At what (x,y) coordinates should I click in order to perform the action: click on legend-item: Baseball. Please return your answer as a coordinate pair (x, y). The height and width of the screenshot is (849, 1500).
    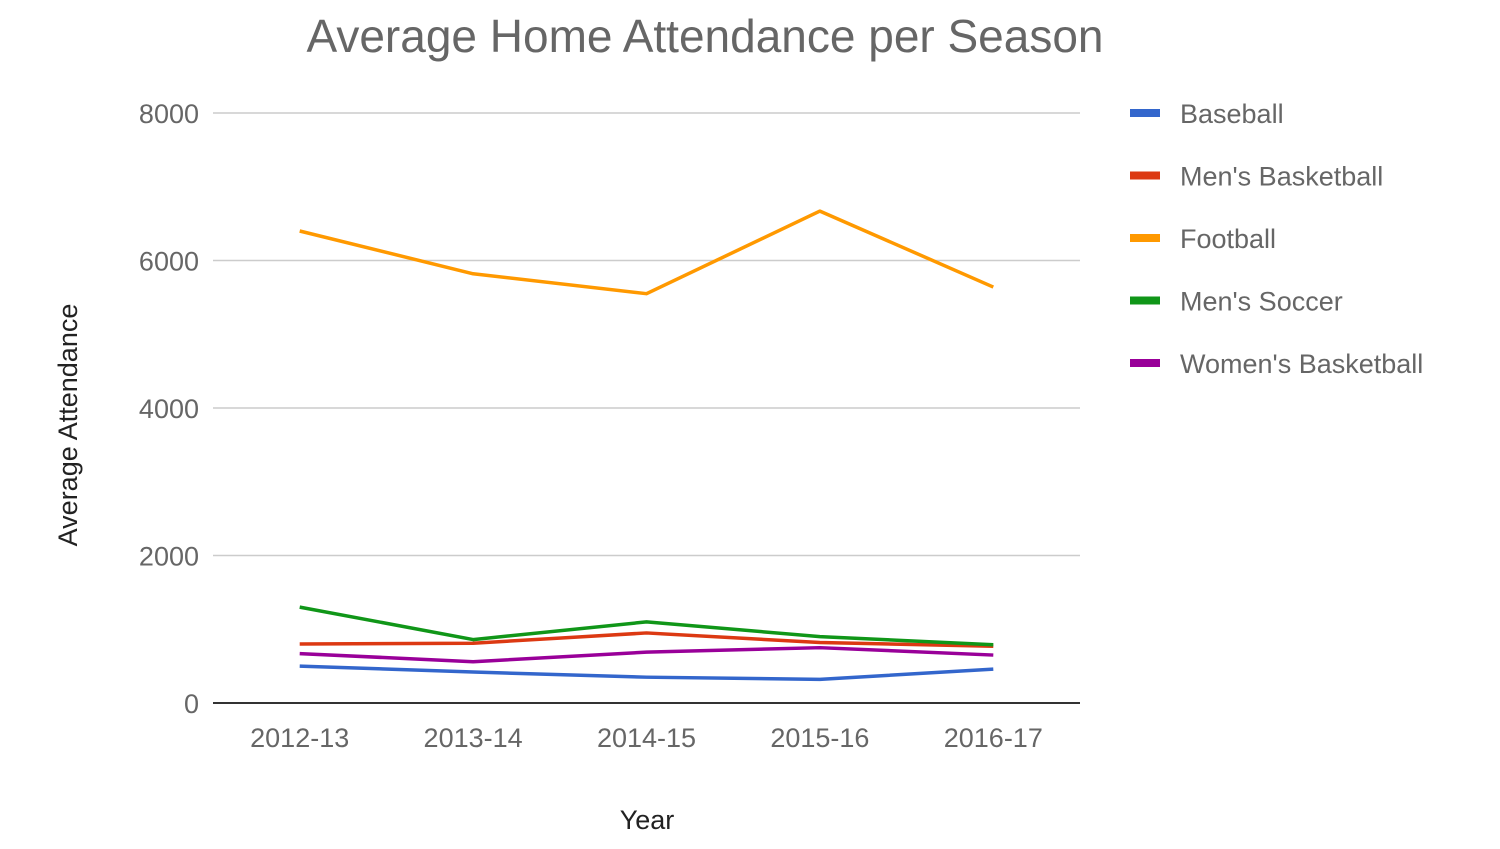
    Looking at the image, I should click on (1207, 114).